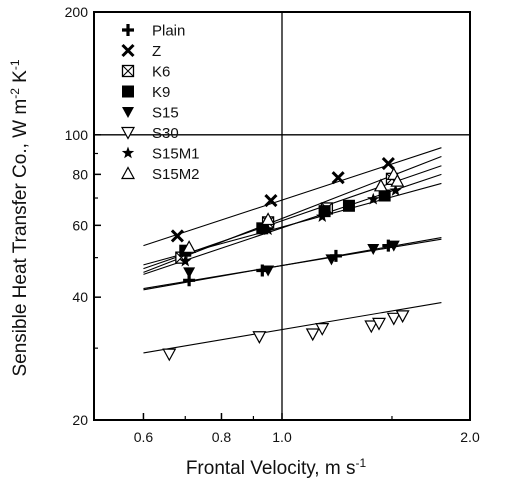 The height and width of the screenshot is (485, 510). I want to click on legend-label-s15m1: S15M1, so click(176, 154).